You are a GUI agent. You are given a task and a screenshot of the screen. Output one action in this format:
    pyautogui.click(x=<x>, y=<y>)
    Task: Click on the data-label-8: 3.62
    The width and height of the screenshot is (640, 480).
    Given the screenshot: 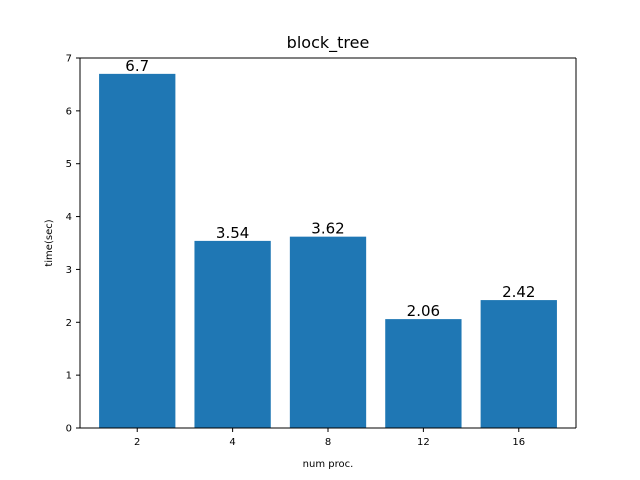 What is the action you would take?
    pyautogui.click(x=327, y=229)
    